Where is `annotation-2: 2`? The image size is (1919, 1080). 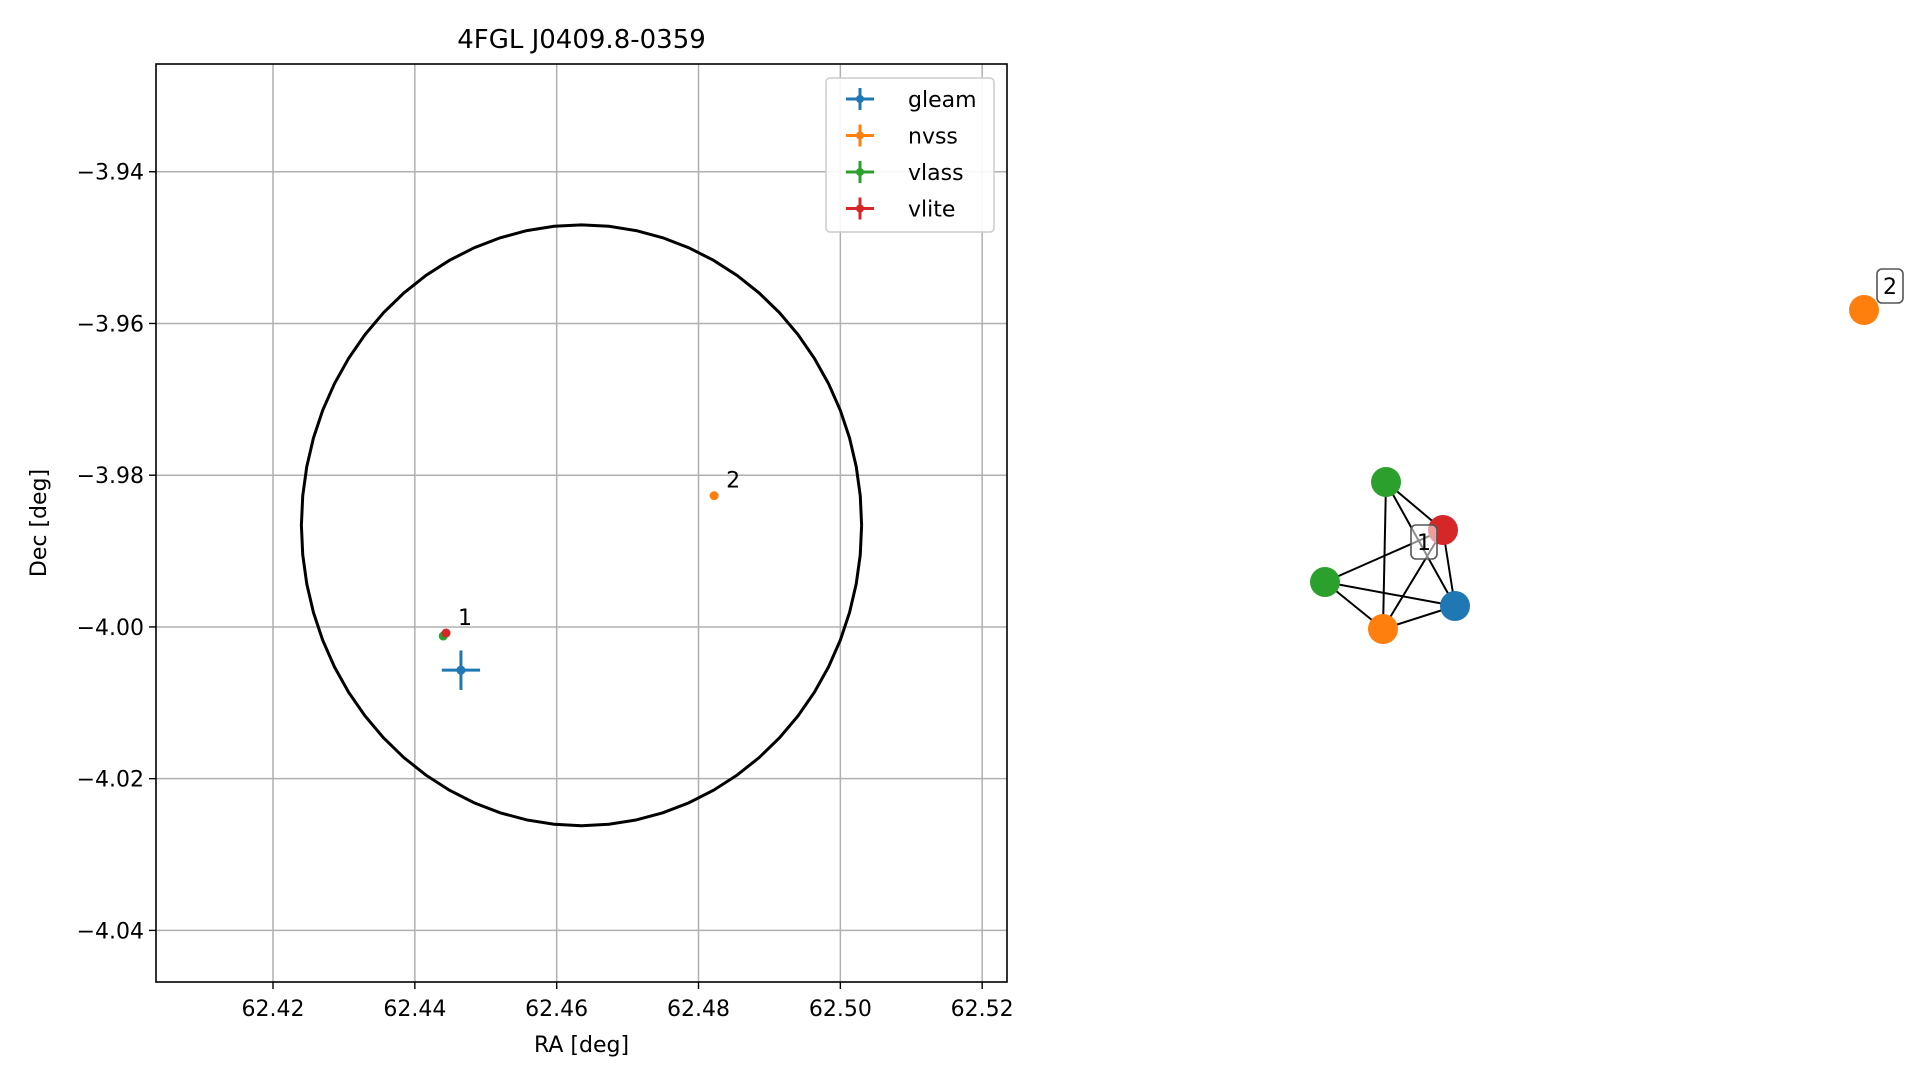 annotation-2: 2 is located at coordinates (733, 481).